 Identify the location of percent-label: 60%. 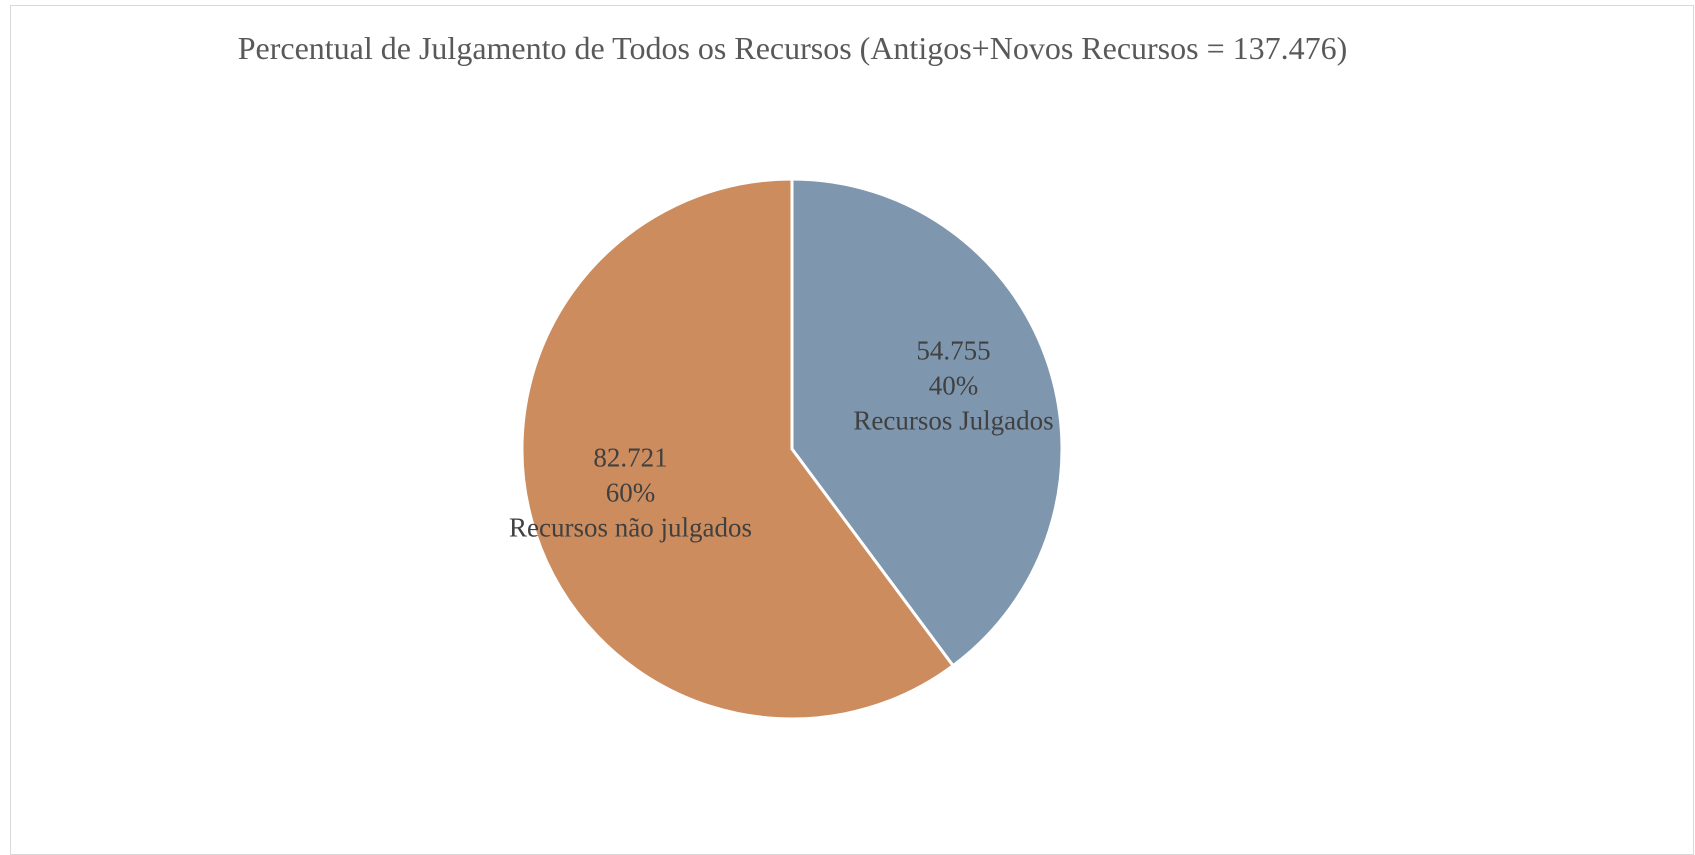
(631, 492).